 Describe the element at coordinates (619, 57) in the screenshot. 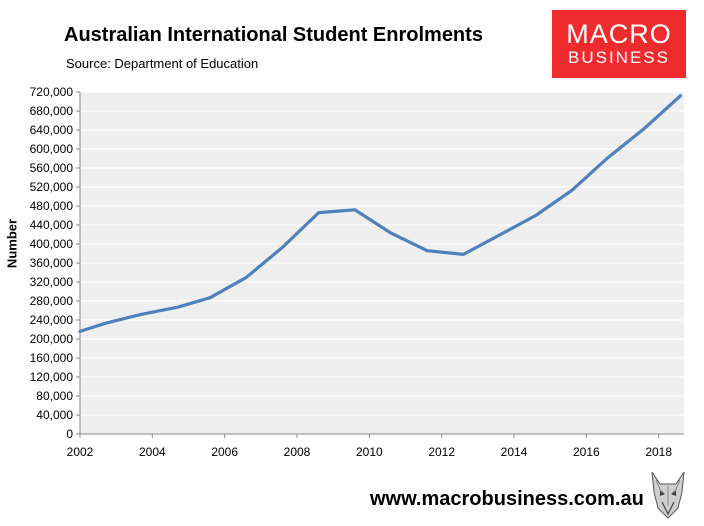

I see `logo-line-2: BUSINESS` at that location.